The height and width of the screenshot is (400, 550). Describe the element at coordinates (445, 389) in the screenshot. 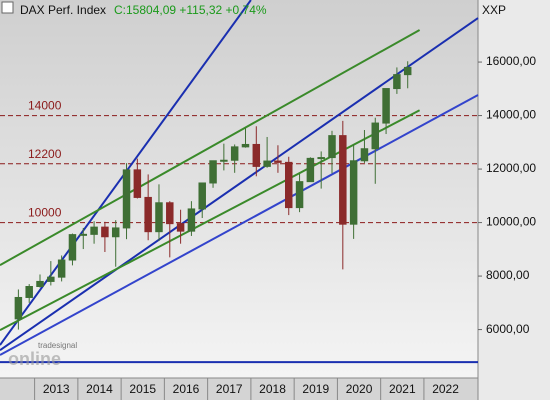

I see `x-tick-label: 2022` at that location.